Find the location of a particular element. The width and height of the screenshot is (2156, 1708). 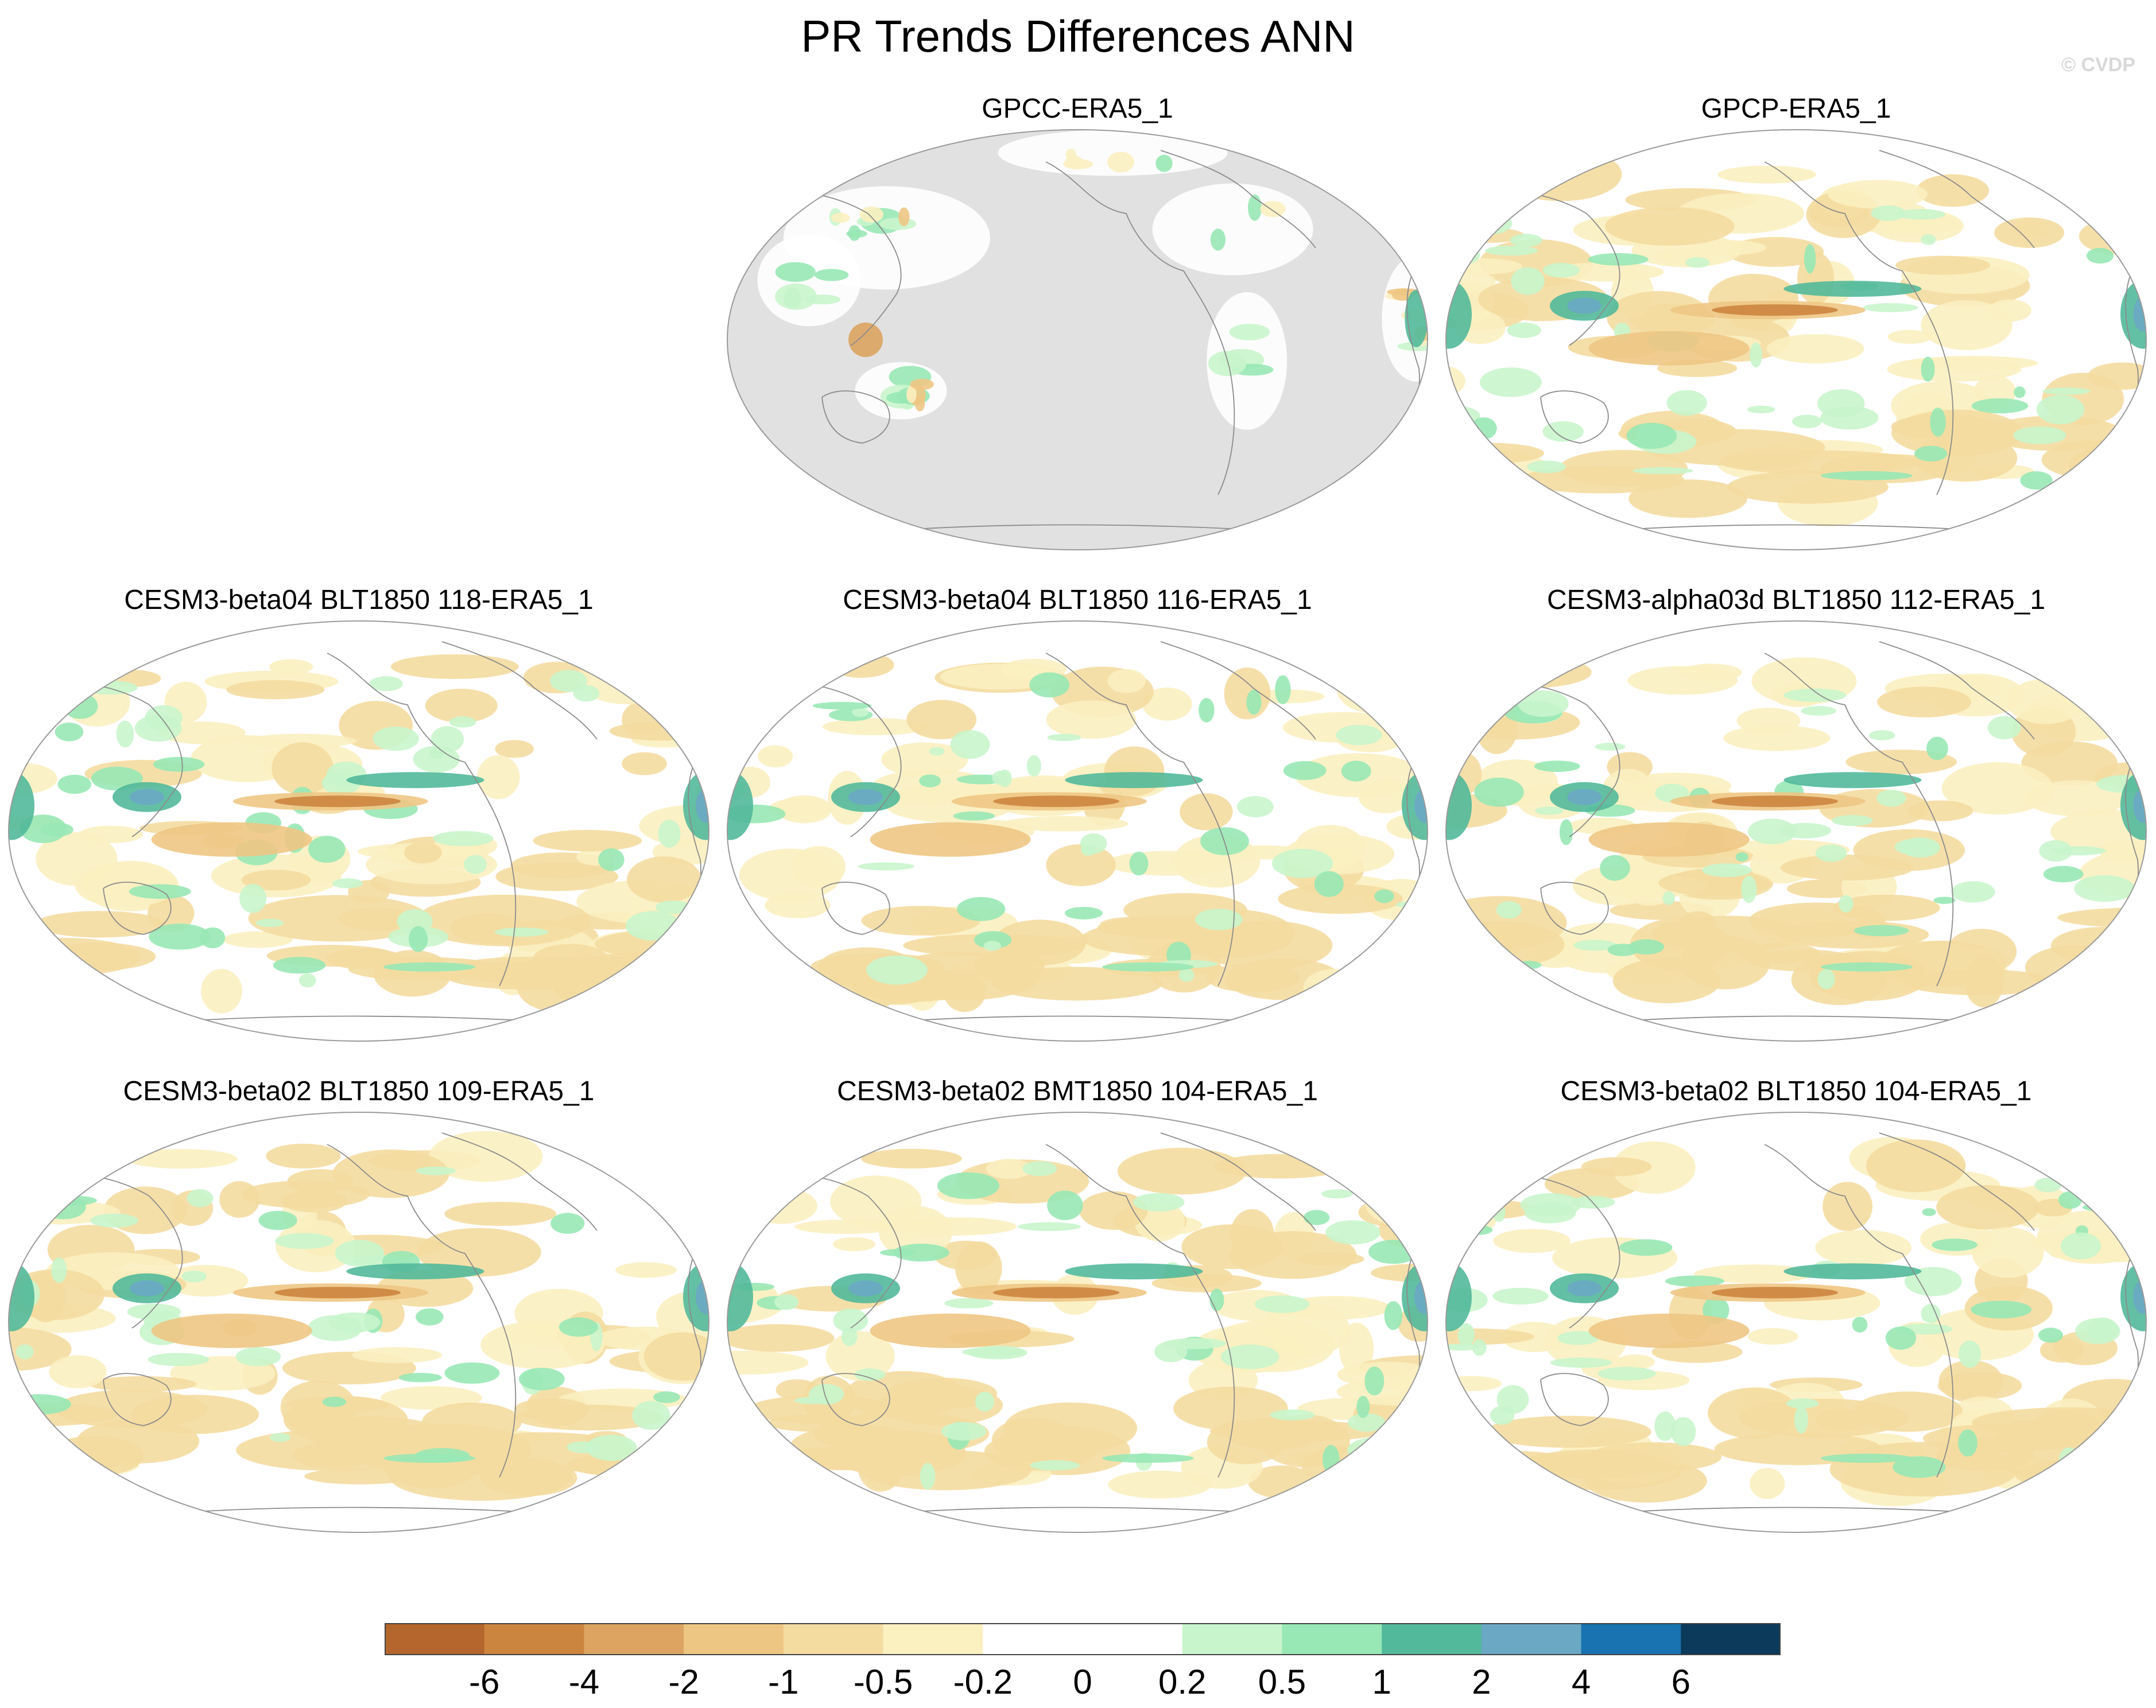

equatorial-dry-core is located at coordinates (1775, 310).